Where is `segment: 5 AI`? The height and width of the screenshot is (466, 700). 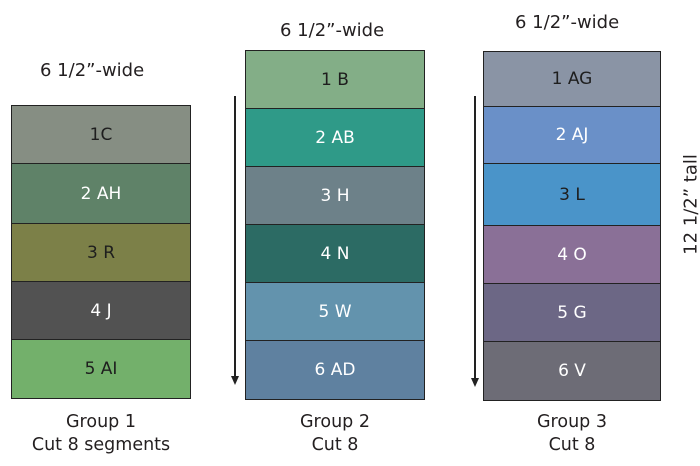 segment: 5 AI is located at coordinates (101, 369).